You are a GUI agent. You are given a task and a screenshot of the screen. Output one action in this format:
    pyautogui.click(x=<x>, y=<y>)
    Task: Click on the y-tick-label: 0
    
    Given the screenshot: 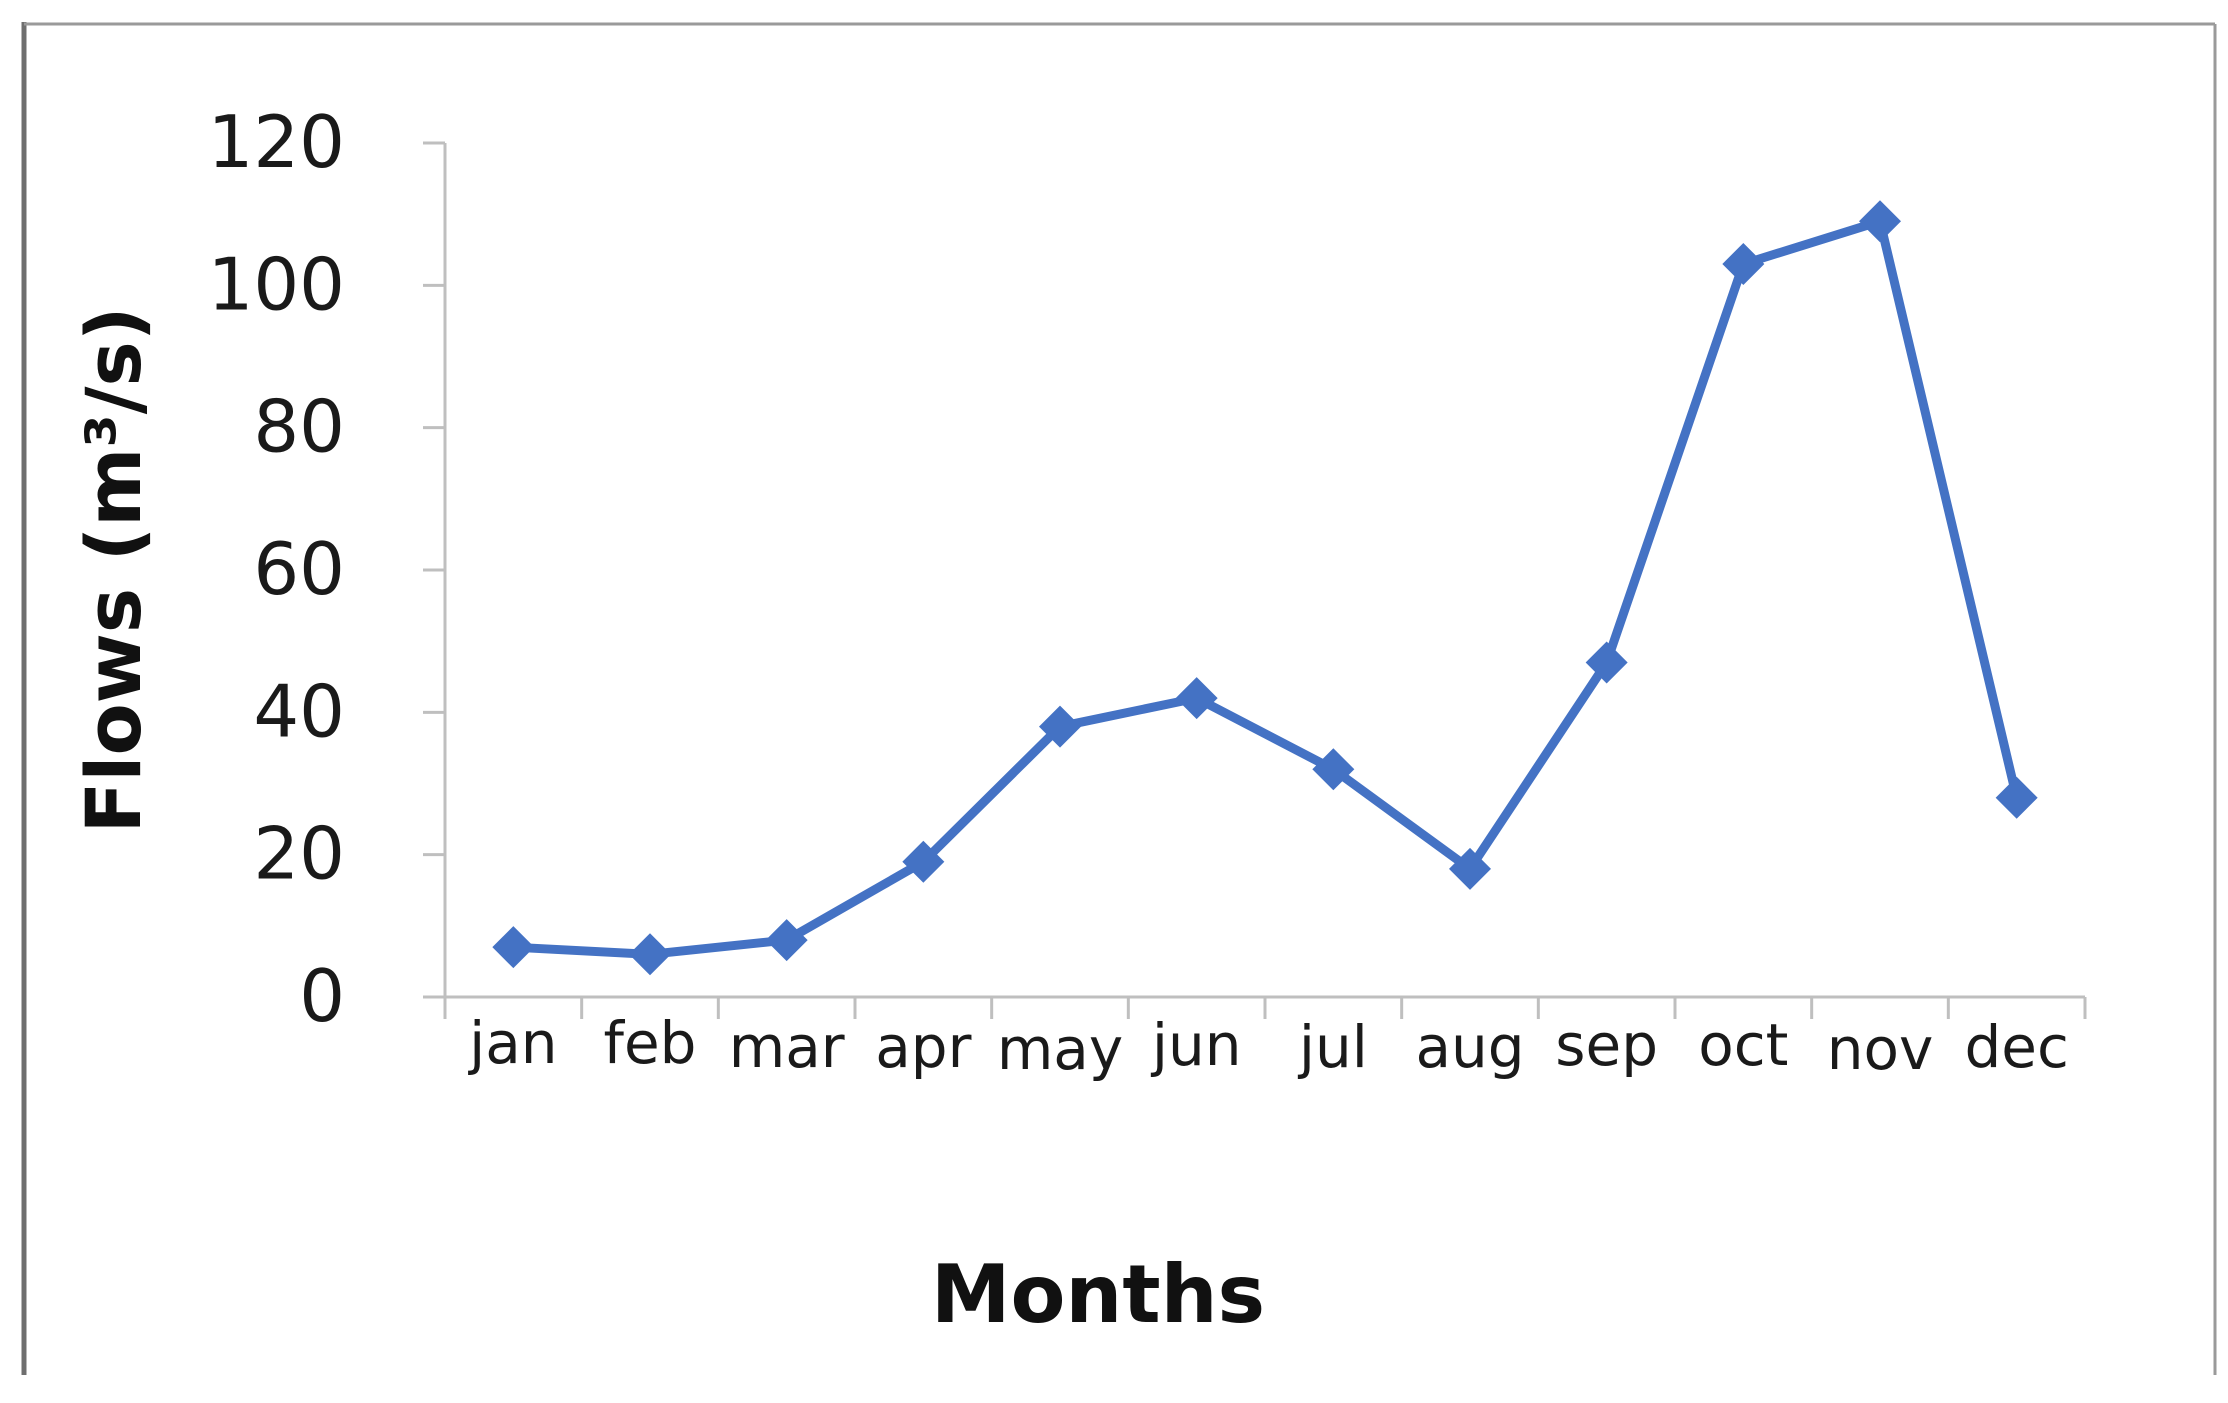 What is the action you would take?
    pyautogui.click(x=322, y=996)
    